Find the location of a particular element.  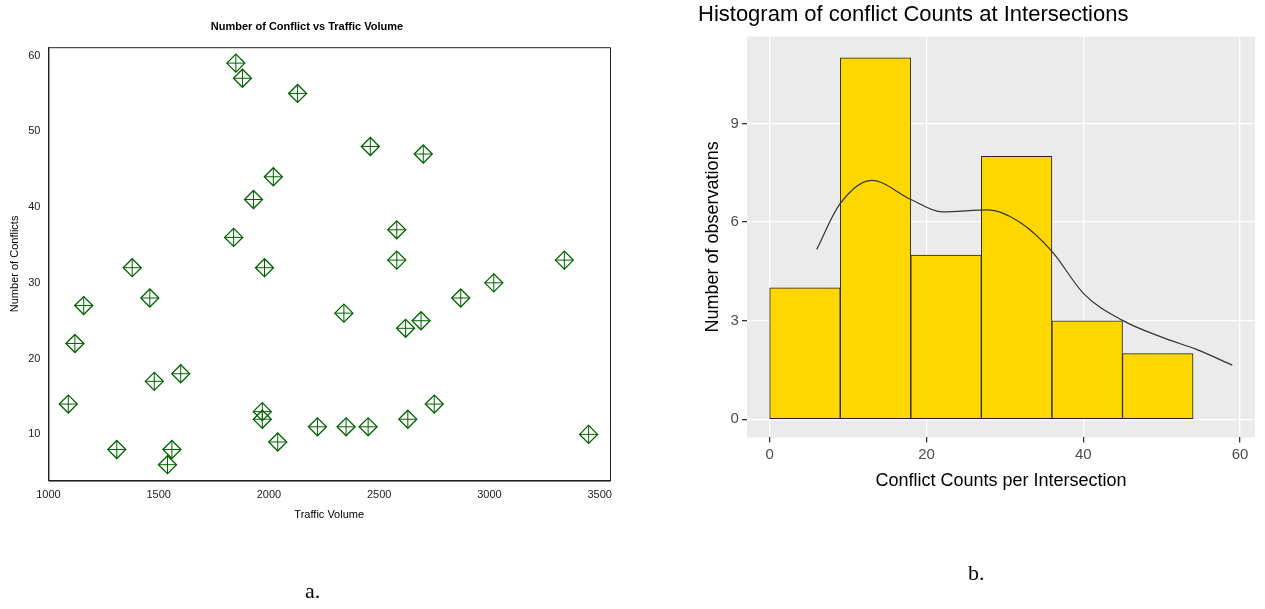

chart-title: Histogram of conflict Counts at Intersections is located at coordinates (913, 14).